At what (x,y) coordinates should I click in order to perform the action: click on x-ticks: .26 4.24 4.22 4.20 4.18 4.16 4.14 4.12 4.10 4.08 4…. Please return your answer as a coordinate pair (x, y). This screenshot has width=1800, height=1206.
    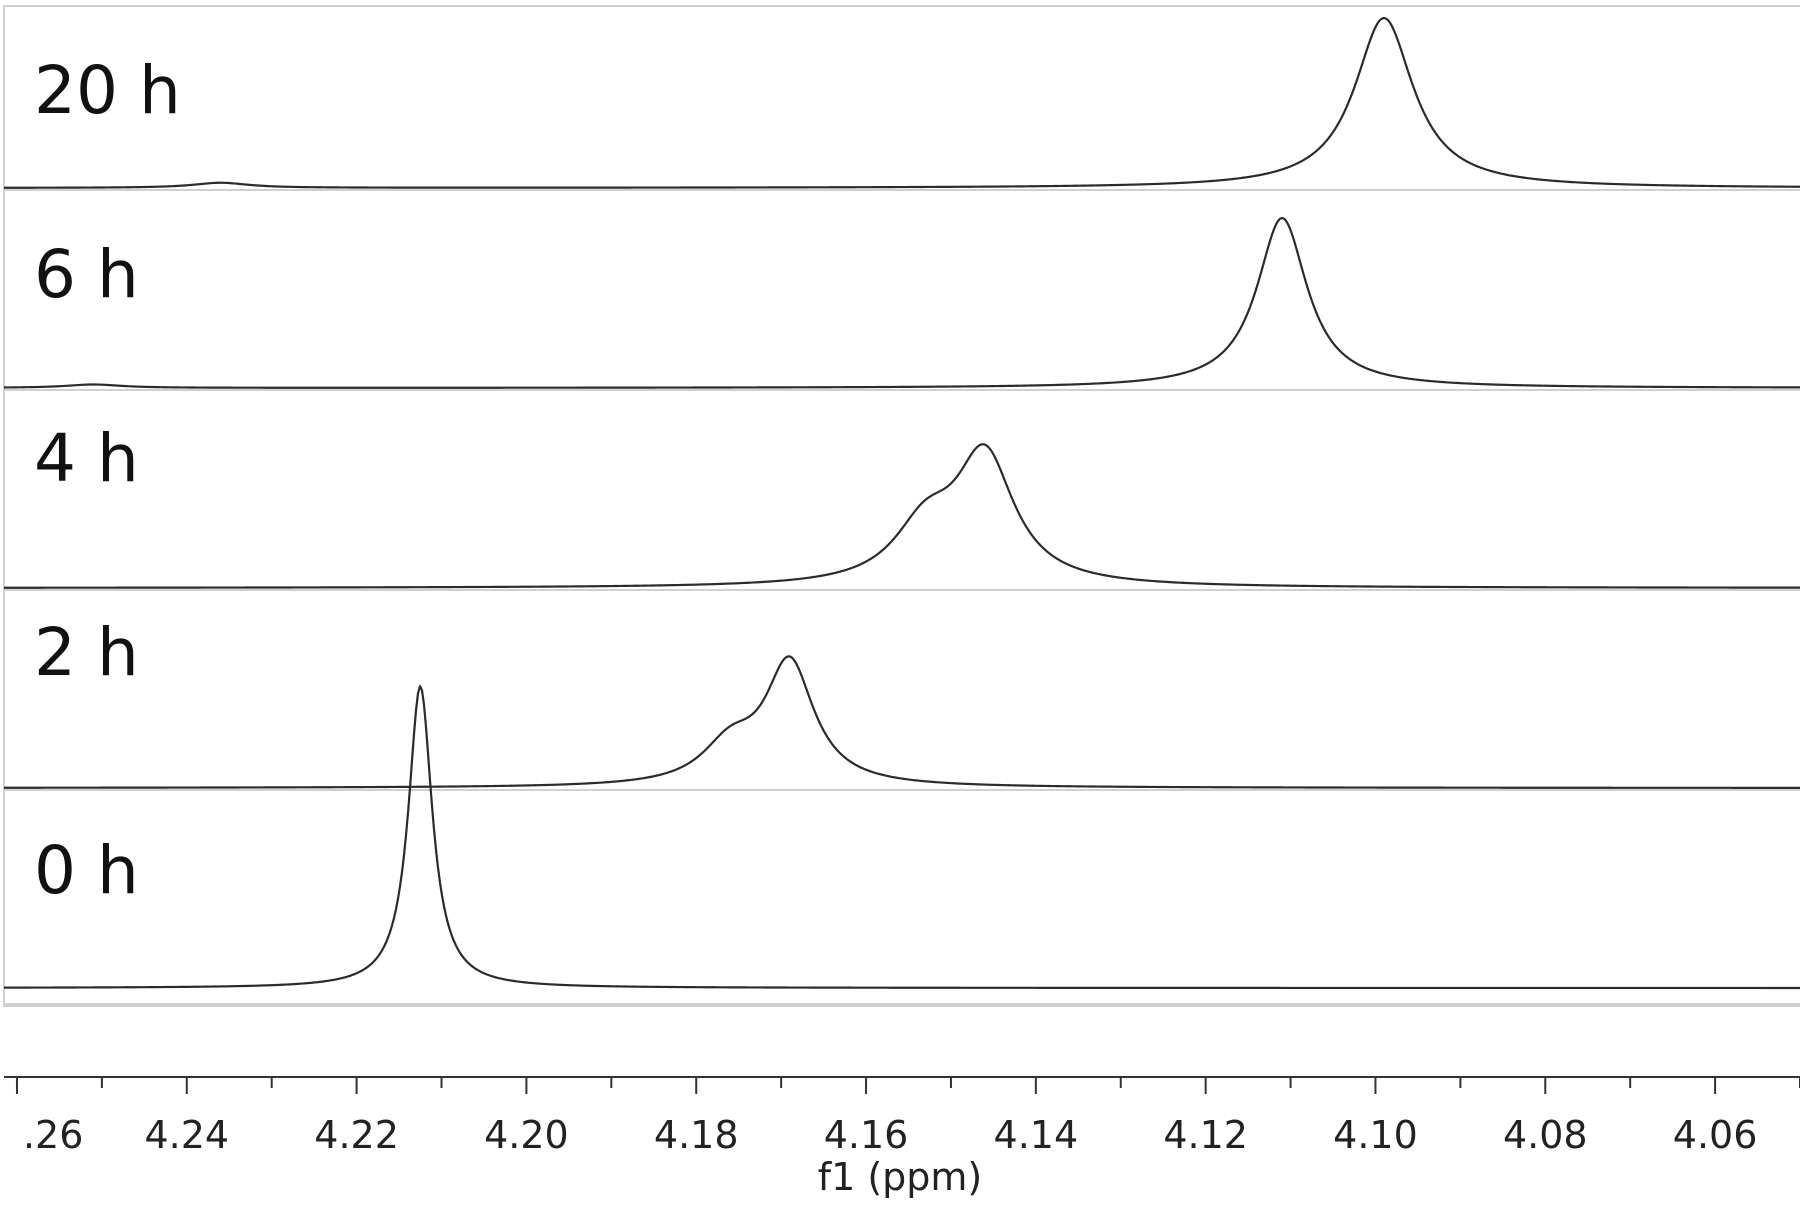
    Looking at the image, I should click on (907, 1117).